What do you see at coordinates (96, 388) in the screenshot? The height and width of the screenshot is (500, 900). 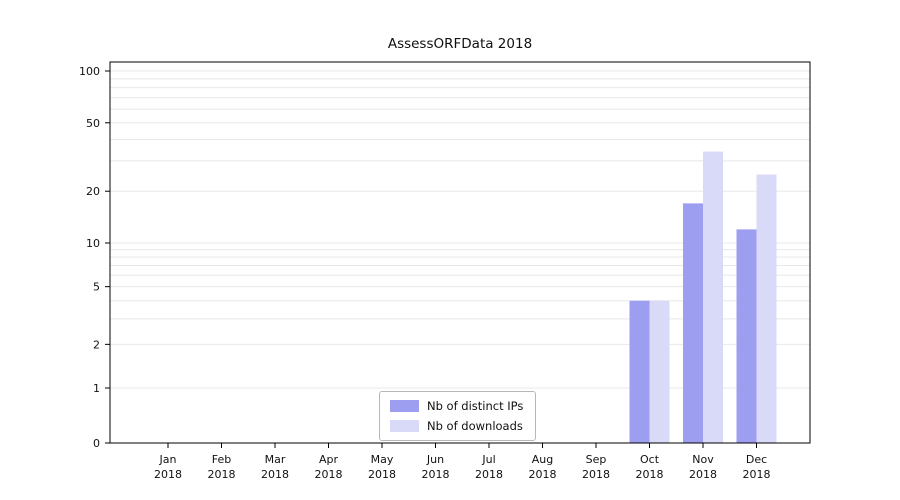 I see `tick-label: 1` at bounding box center [96, 388].